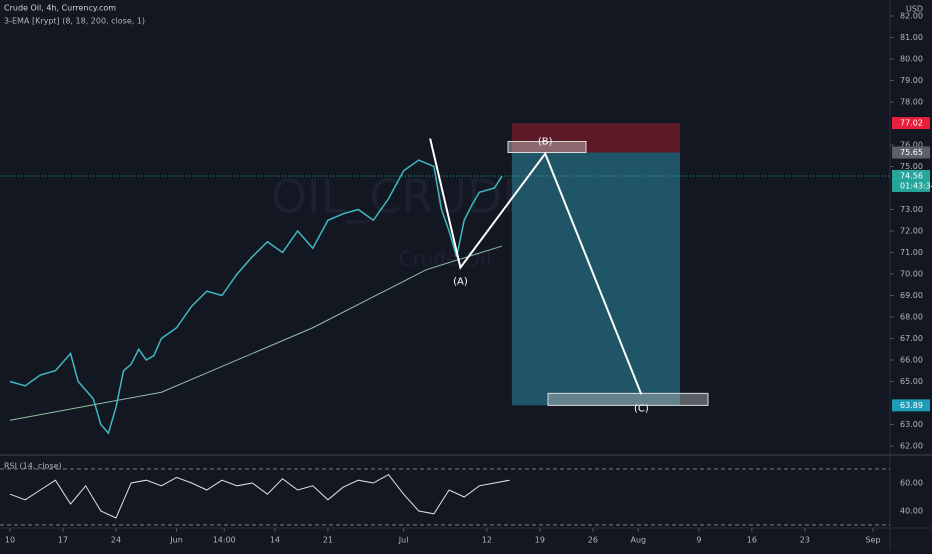 This screenshot has height=554, width=932. Describe the element at coordinates (752, 540) in the screenshot. I see `time-tick-label: 16` at that location.